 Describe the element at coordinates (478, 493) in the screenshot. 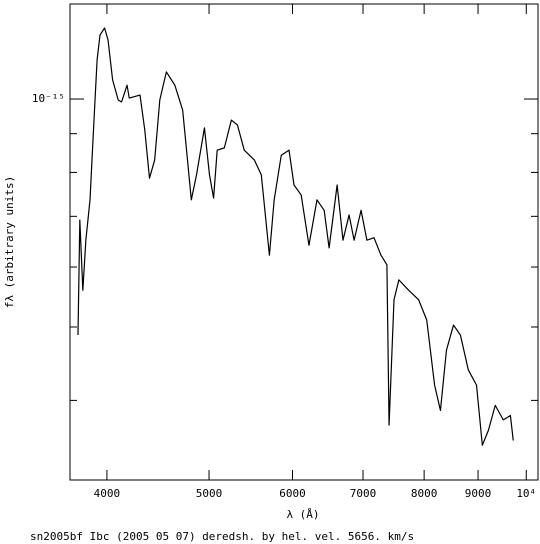

I see `x-tick-label: 9000` at that location.